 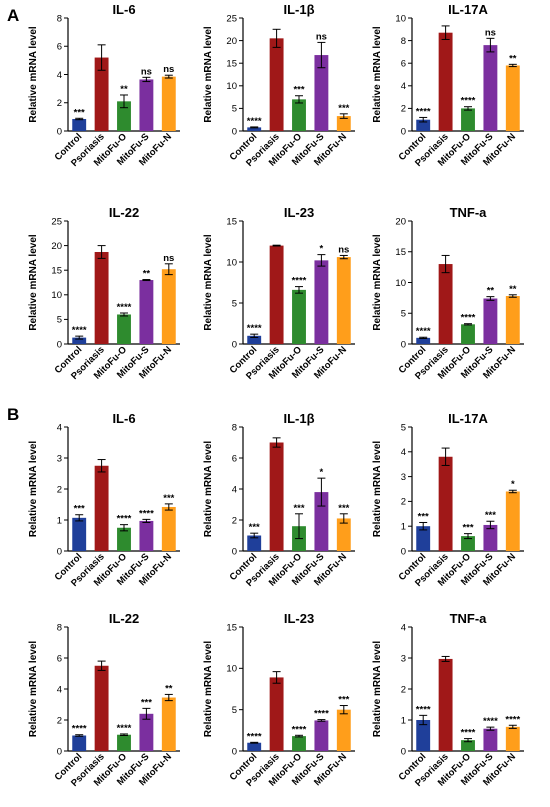 I want to click on y-tick-label: 10, so click(x=231, y=262).